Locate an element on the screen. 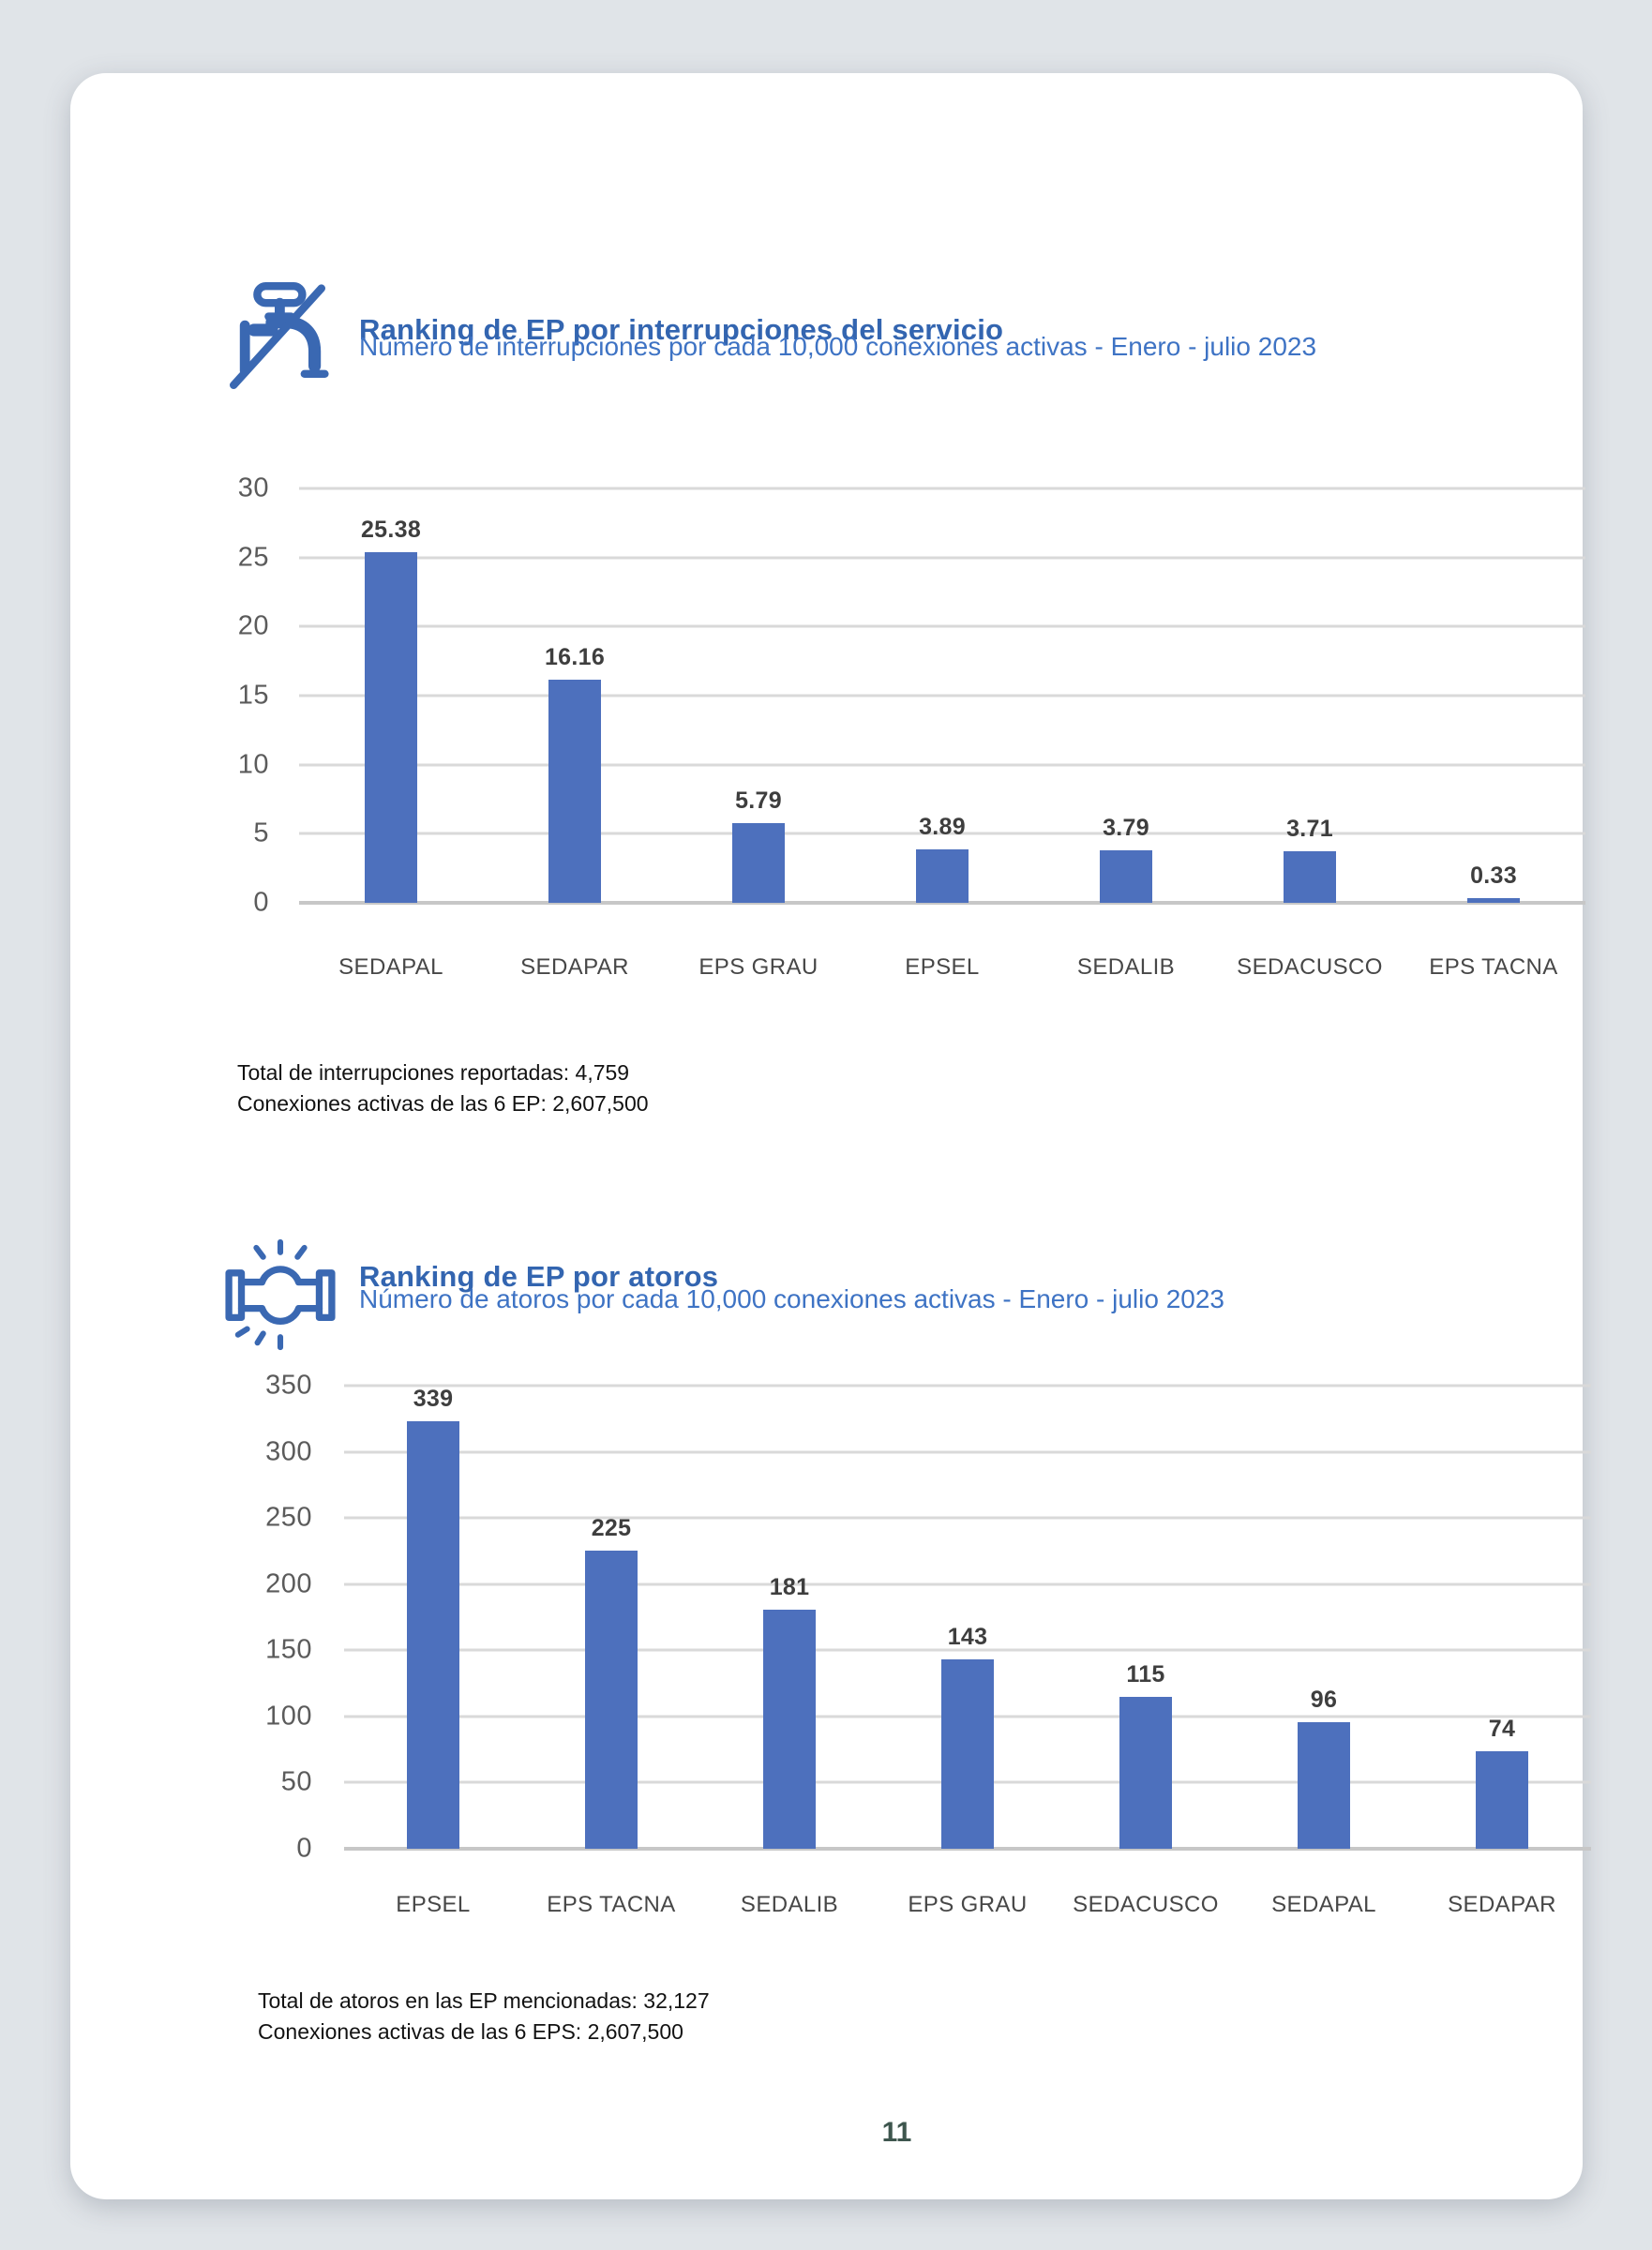  bar-slot: 339 is located at coordinates (433, 1617).